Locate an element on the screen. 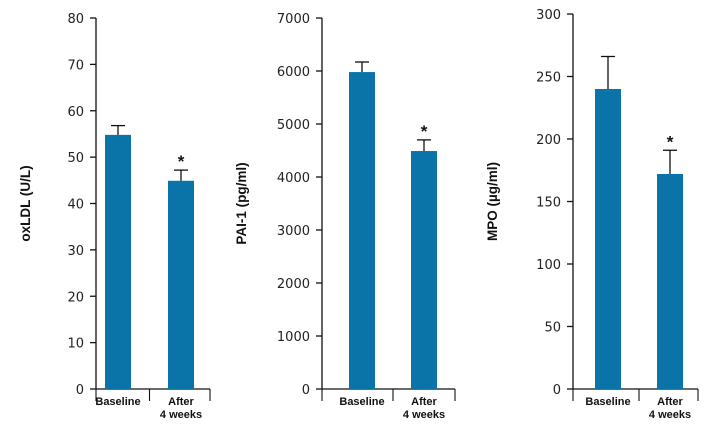 The image size is (716, 426). y-tick-label: 300 is located at coordinates (548, 15).